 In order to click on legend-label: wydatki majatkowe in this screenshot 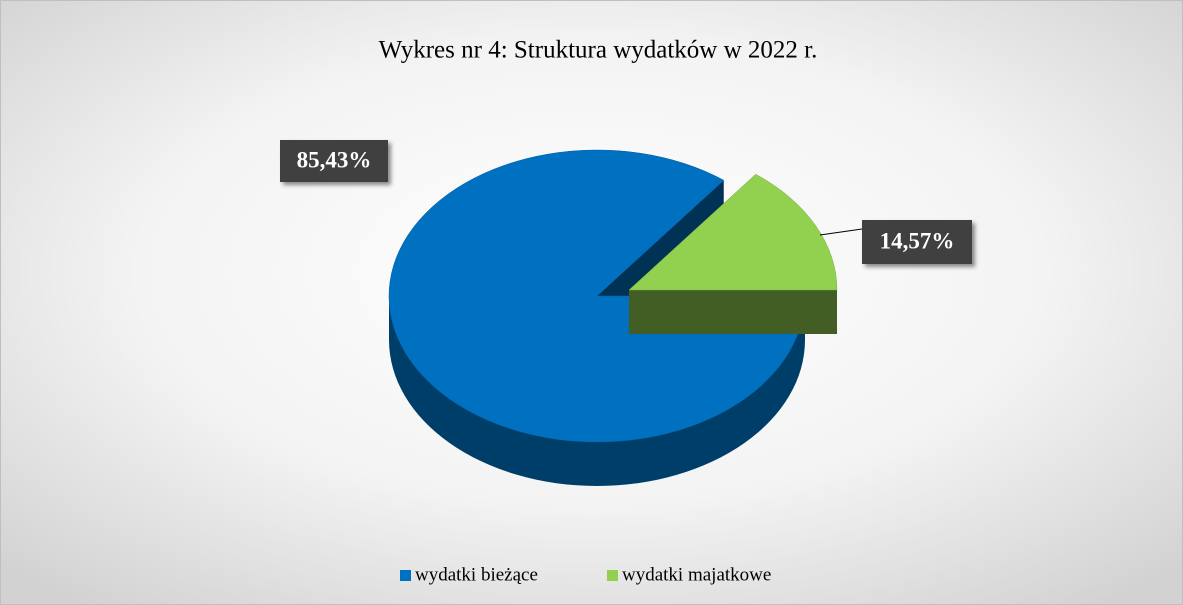, I will do `click(696, 574)`.